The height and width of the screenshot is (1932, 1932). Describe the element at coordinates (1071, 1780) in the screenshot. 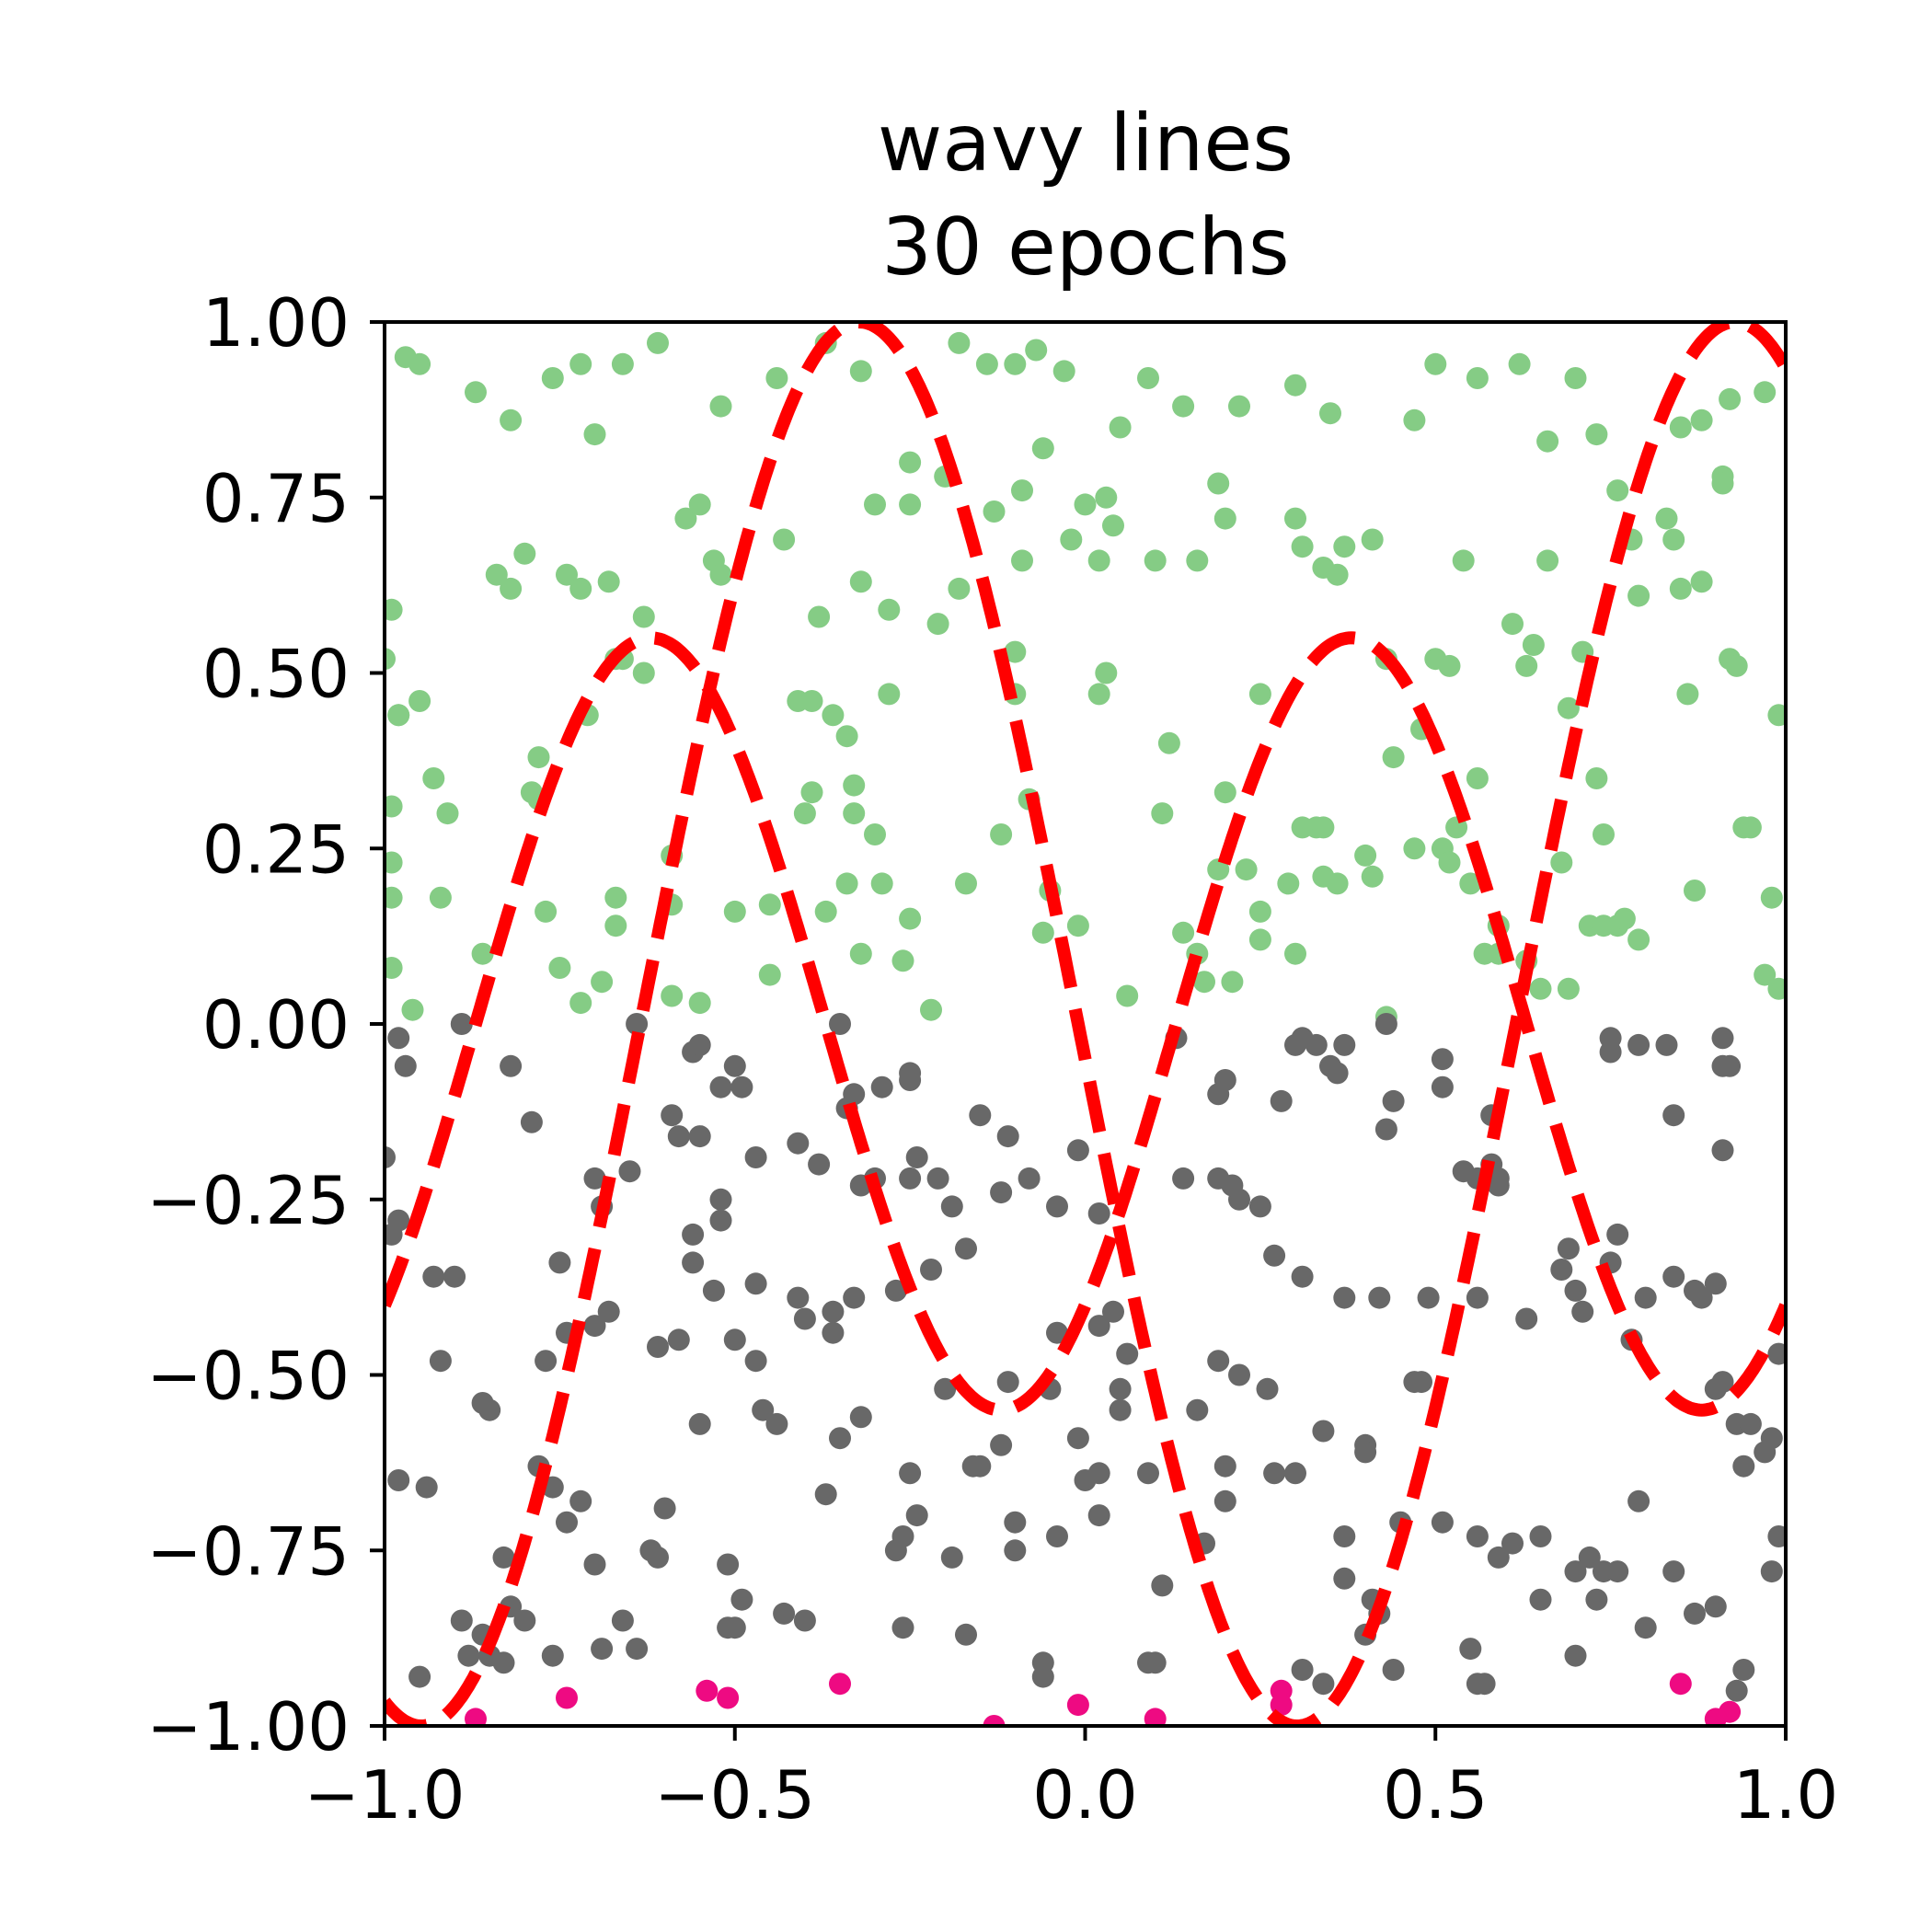

I see `x-axis: −1.0 −0.5 0.0 0.5 1.0` at that location.